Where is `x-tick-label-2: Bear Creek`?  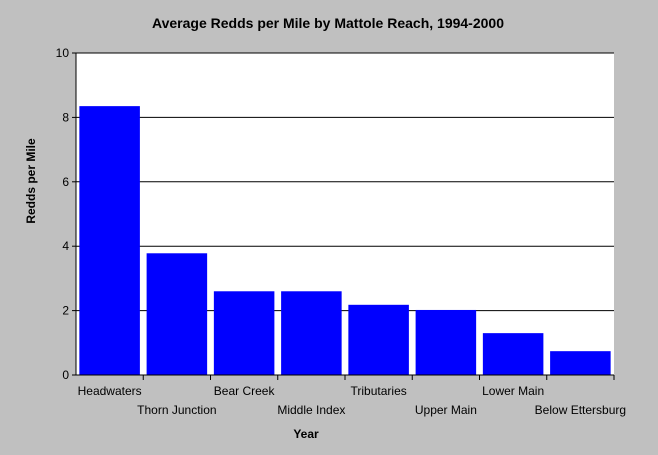 x-tick-label-2: Bear Creek is located at coordinates (245, 391).